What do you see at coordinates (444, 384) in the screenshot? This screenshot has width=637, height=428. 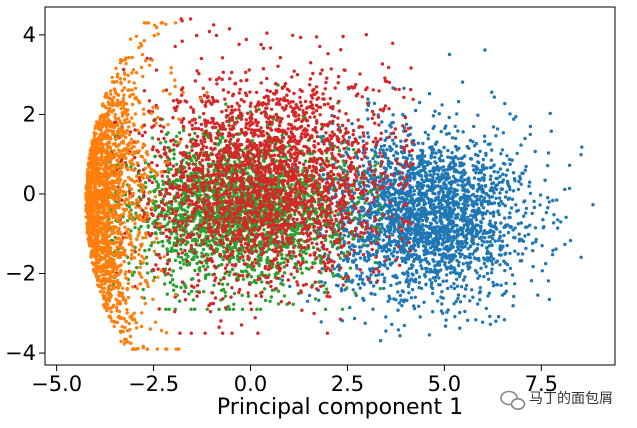 I see `x-tick-label: 5.0` at bounding box center [444, 384].